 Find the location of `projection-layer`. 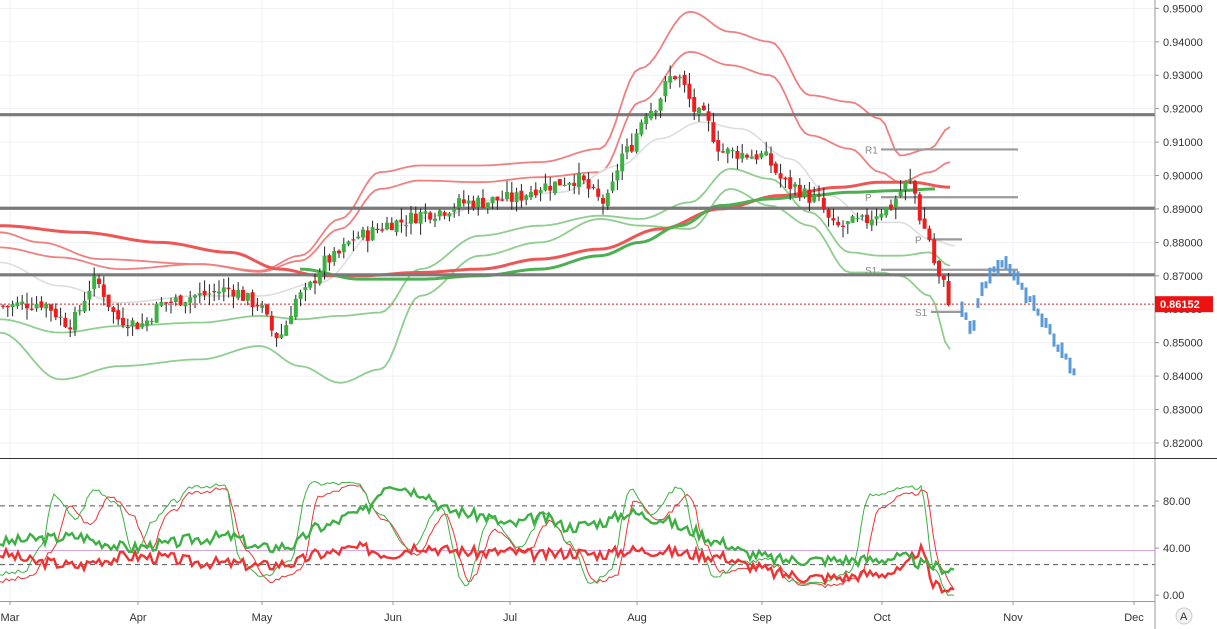

projection-layer is located at coordinates (1018, 316).